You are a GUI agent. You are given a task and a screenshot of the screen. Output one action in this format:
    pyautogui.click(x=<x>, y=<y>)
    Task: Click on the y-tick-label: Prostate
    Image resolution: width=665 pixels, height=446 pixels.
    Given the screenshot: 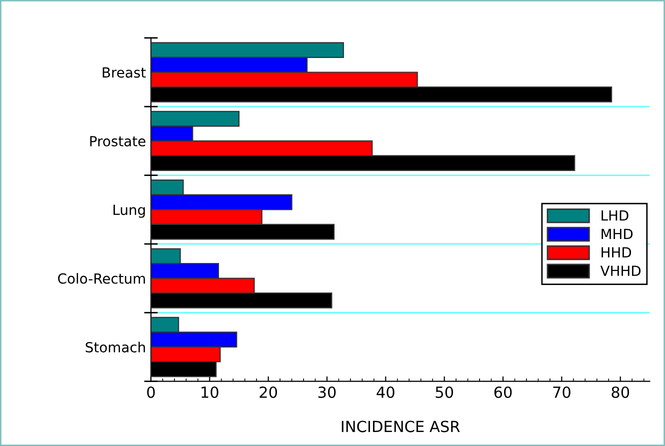 What is the action you would take?
    pyautogui.click(x=118, y=141)
    